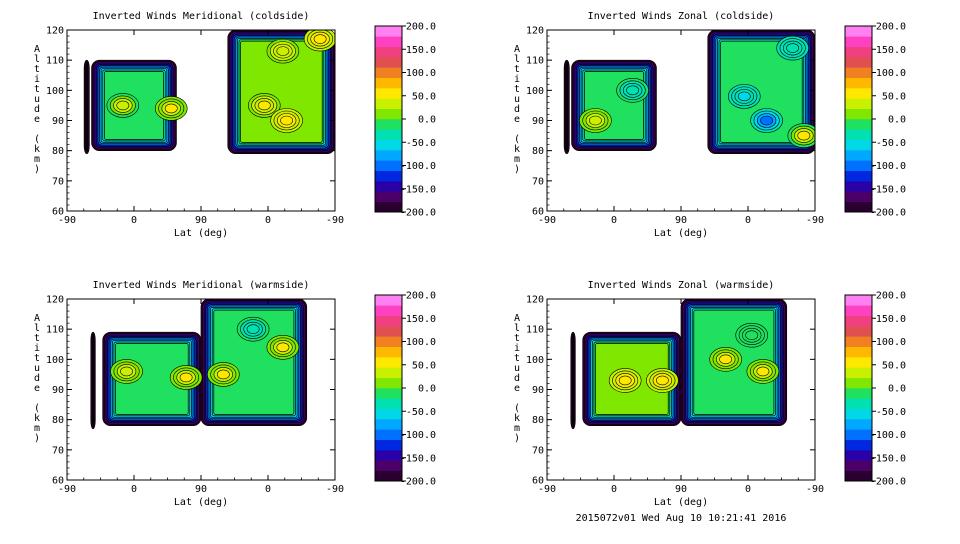 This screenshot has height=544, width=960. Describe the element at coordinates (418, 189) in the screenshot. I see `colorbar-tick-label: -150.0` at that location.